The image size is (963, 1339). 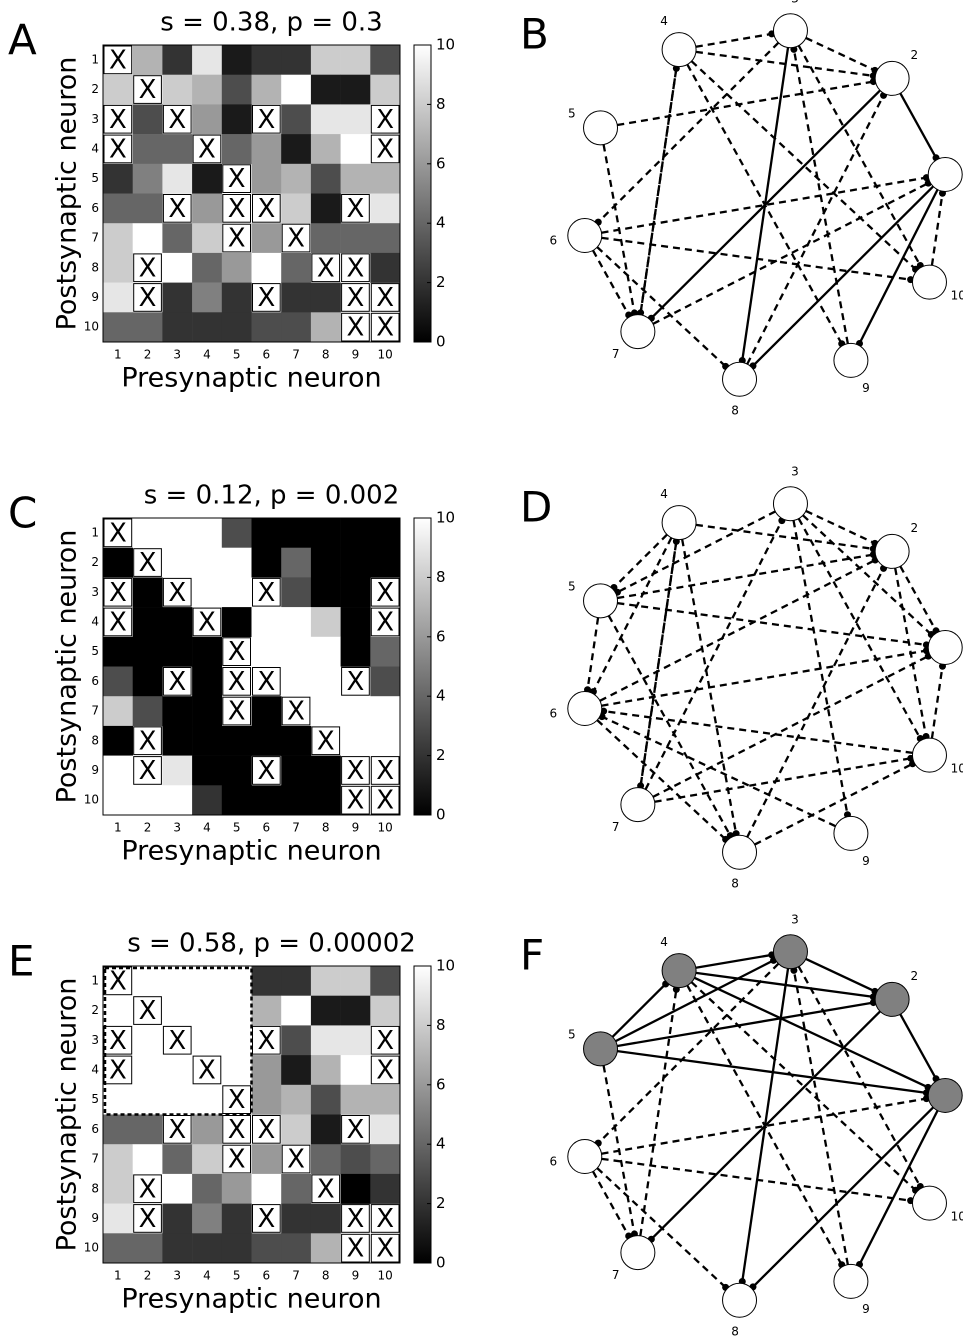 I want to click on x-tick-label: 4, so click(x=207, y=355).